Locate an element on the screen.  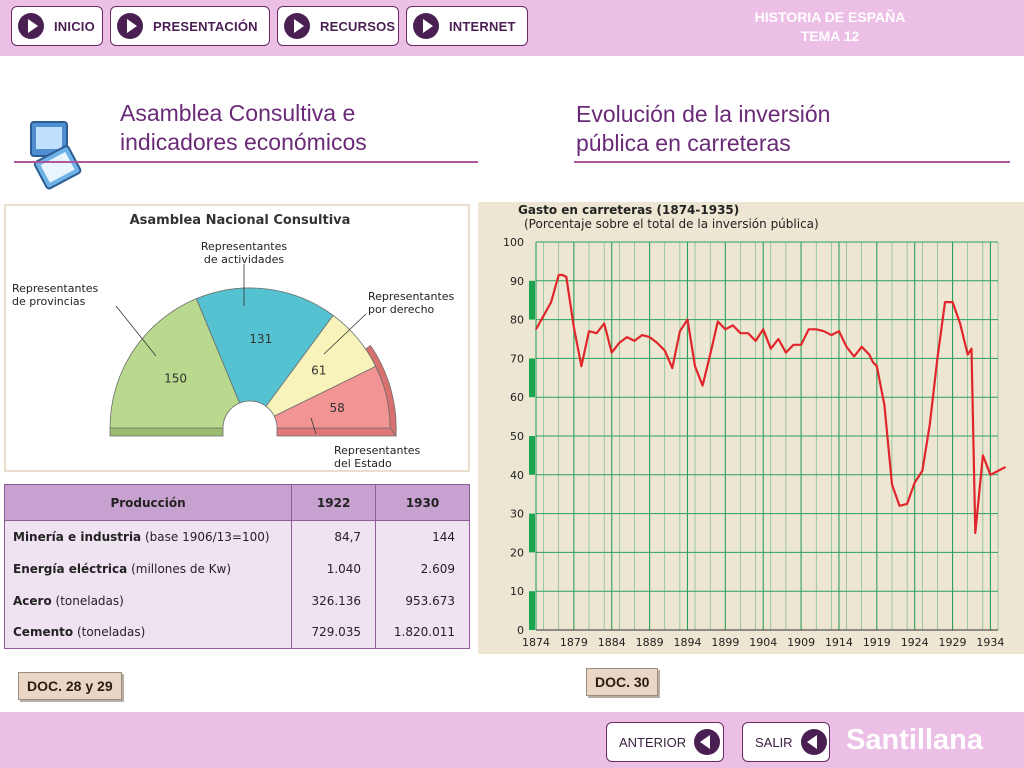
row-name-cell: Energía eléctrica (millones de Kw) is located at coordinates (148, 568).